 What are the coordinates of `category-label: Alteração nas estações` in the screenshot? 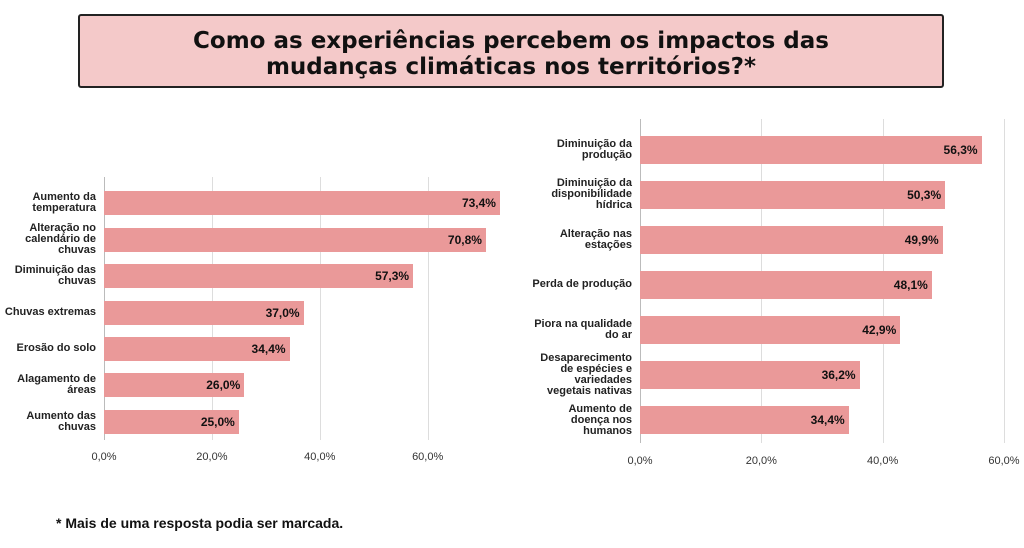 It's located at (595, 239).